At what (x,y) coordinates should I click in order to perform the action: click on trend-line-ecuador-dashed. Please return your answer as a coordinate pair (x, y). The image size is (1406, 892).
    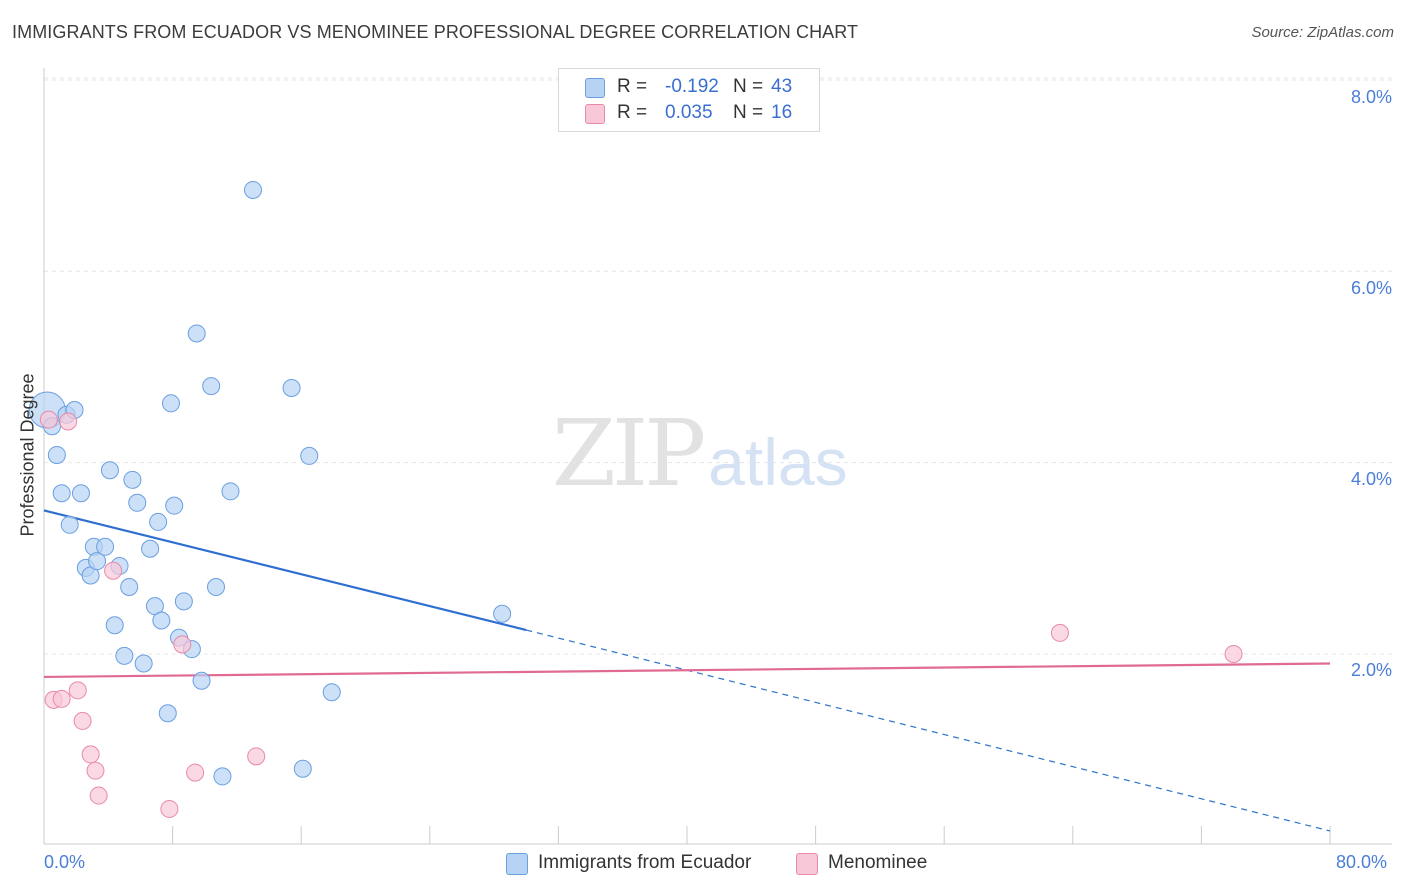
    Looking at the image, I should click on (928, 730).